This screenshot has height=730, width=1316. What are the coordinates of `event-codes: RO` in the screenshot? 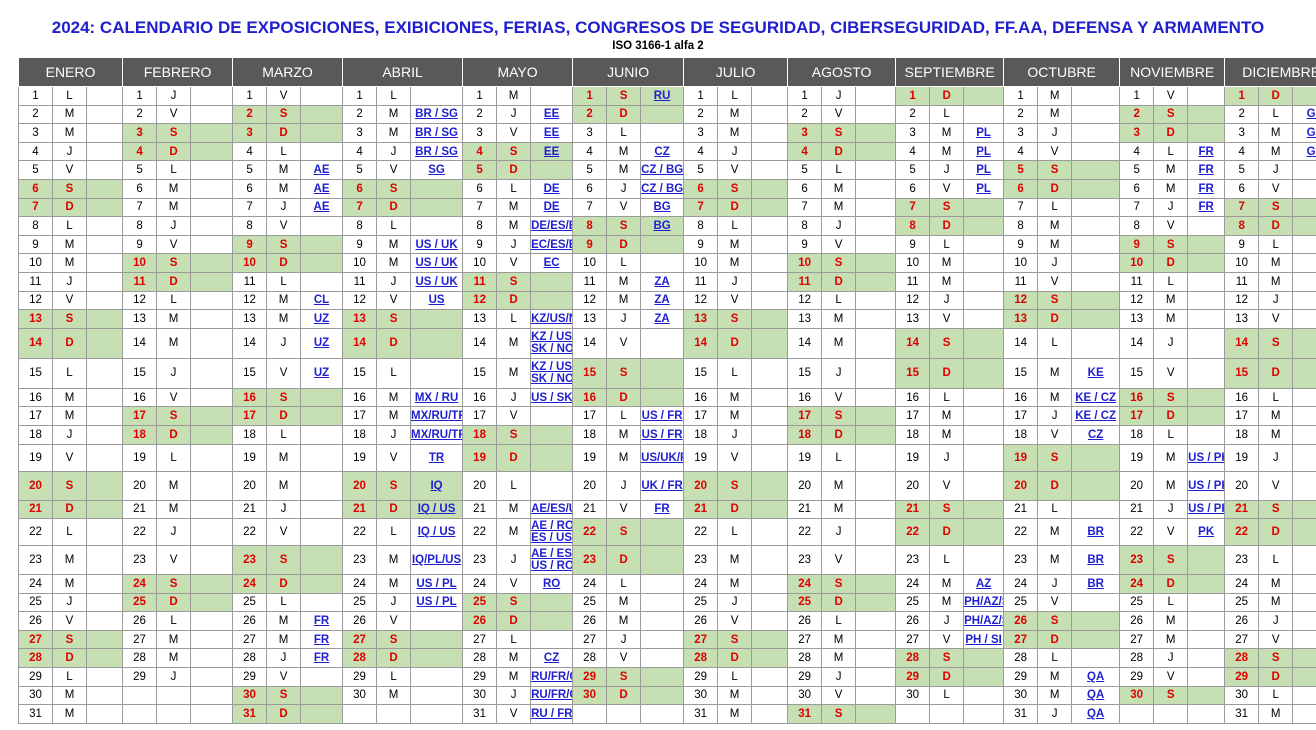 It's located at (552, 584).